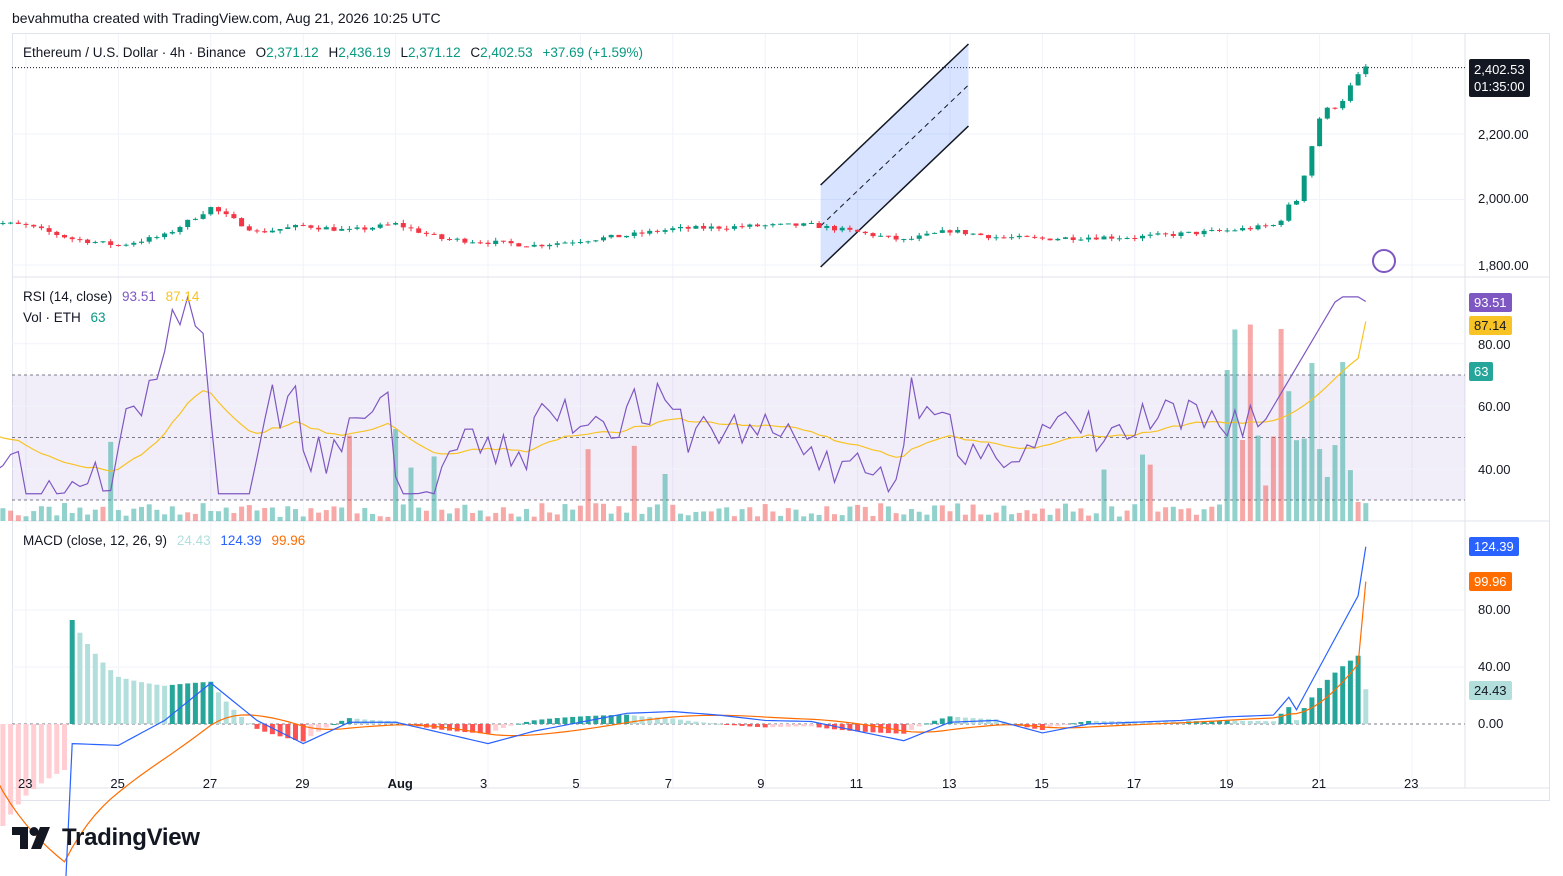 This screenshot has height=876, width=1563. What do you see at coordinates (68, 296) in the screenshot?
I see `rsi-title: RSI (14, close)` at bounding box center [68, 296].